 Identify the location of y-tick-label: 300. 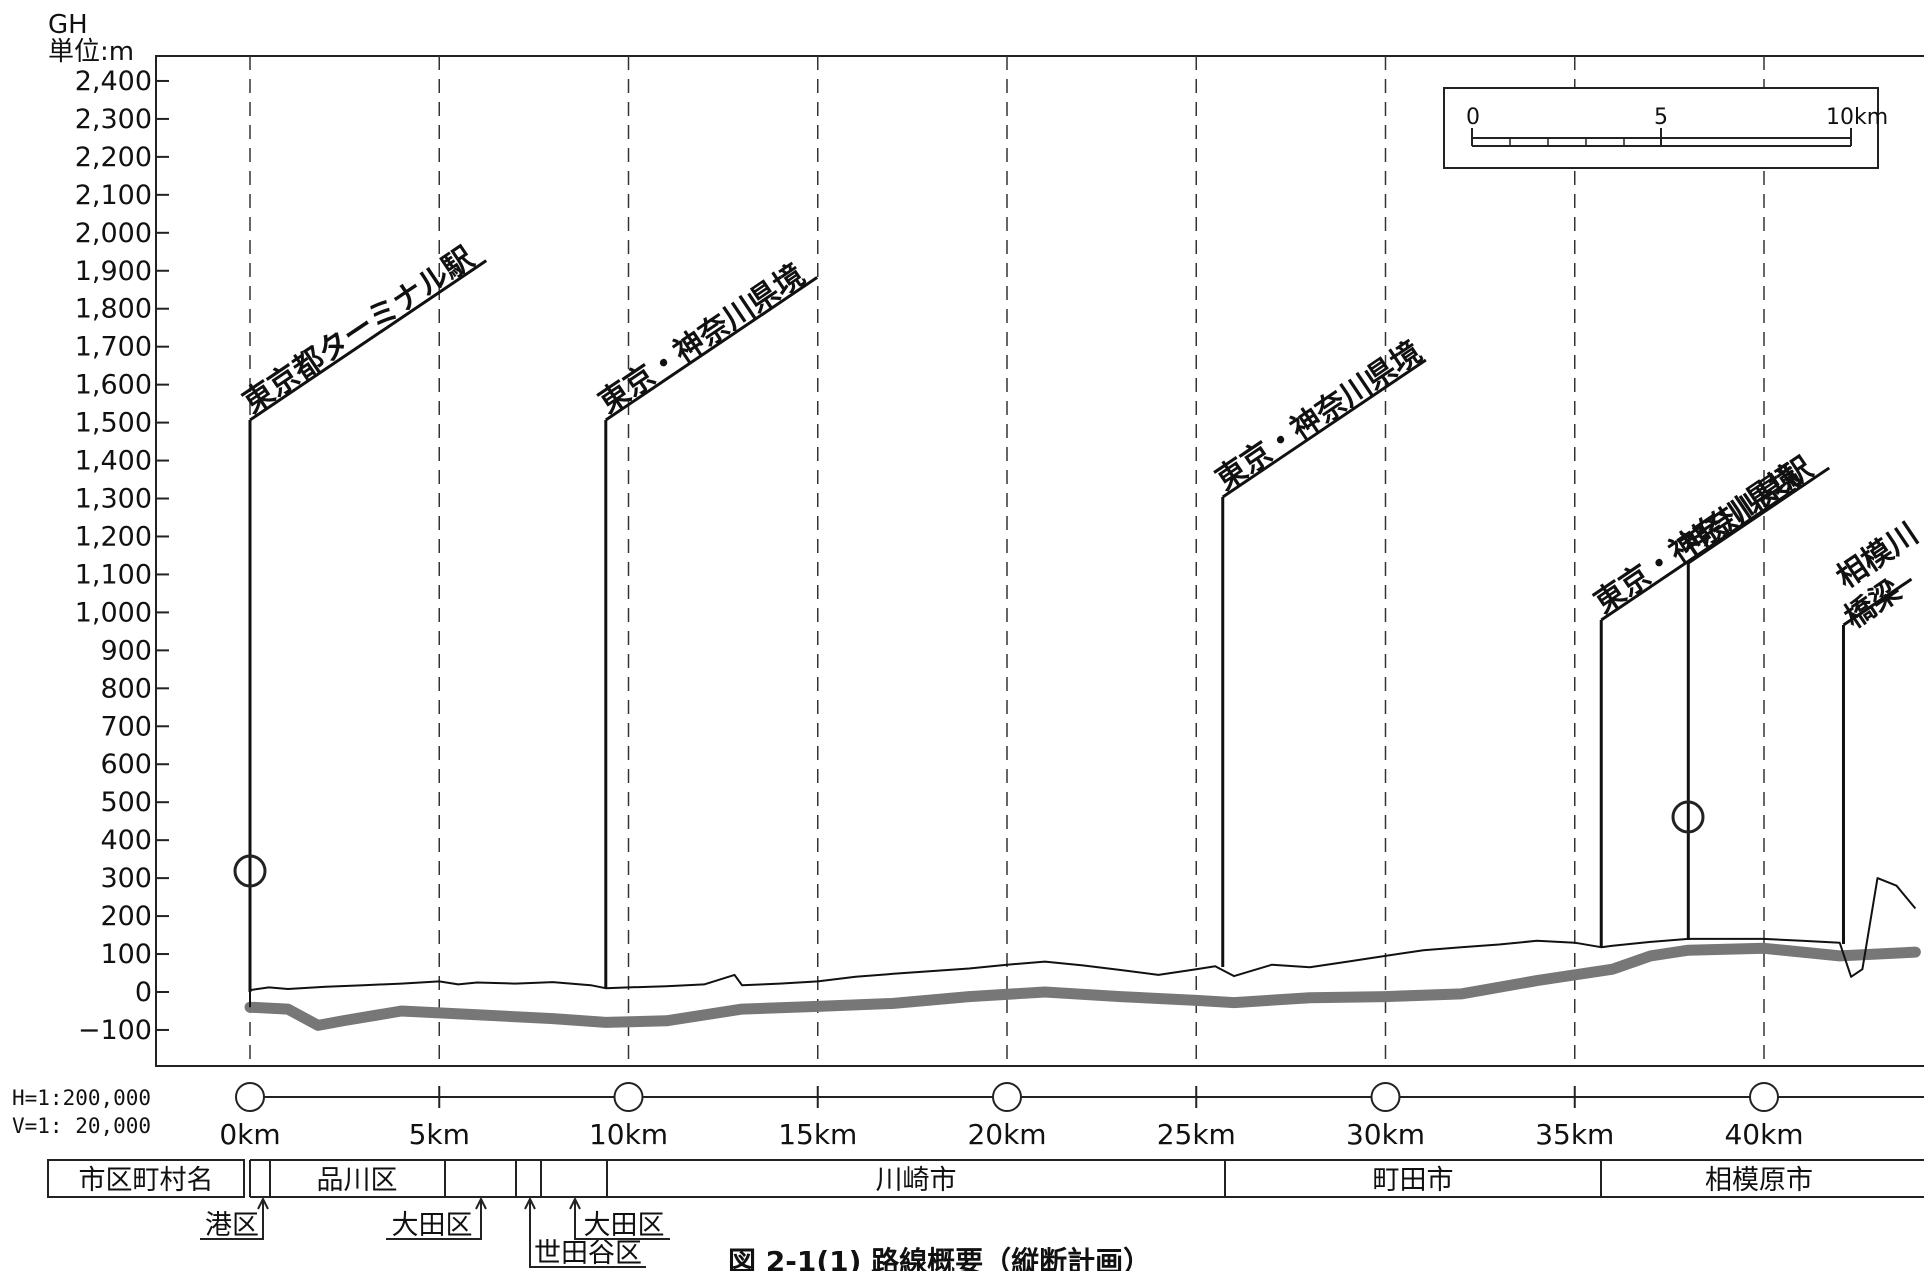
(126, 878).